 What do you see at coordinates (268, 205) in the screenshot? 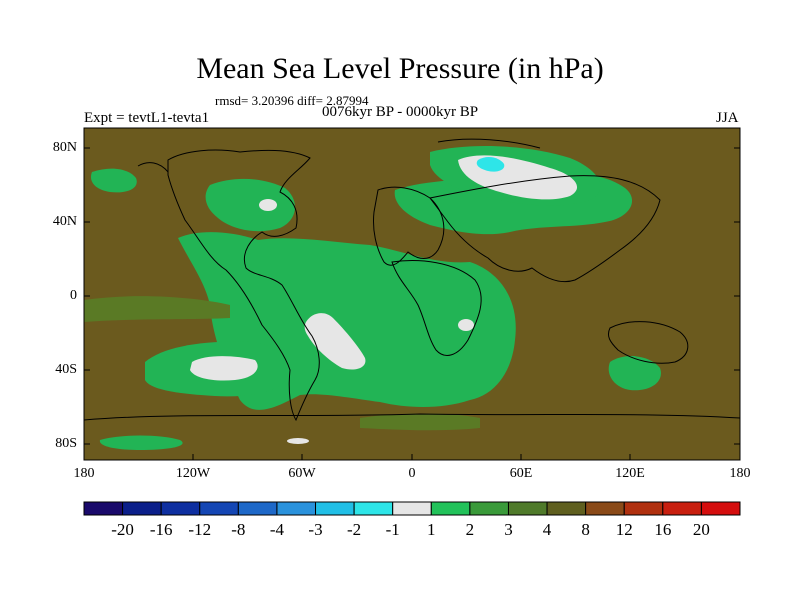
I see `anomaly-region-hudson-white` at bounding box center [268, 205].